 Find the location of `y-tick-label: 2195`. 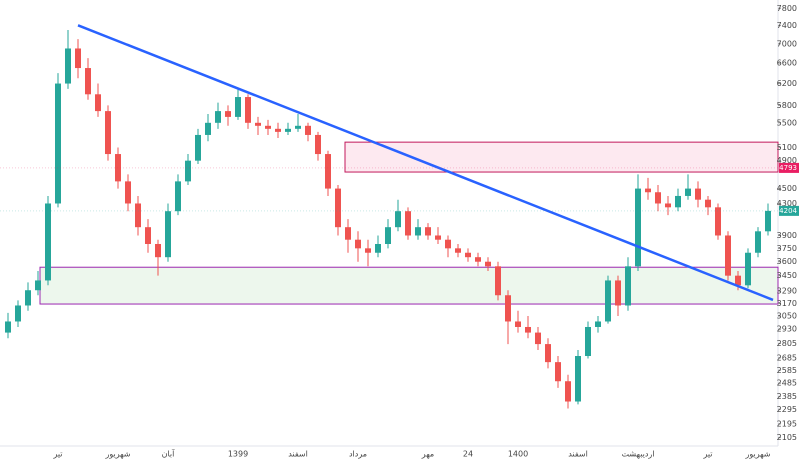

y-tick-label: 2195 is located at coordinates (787, 423).